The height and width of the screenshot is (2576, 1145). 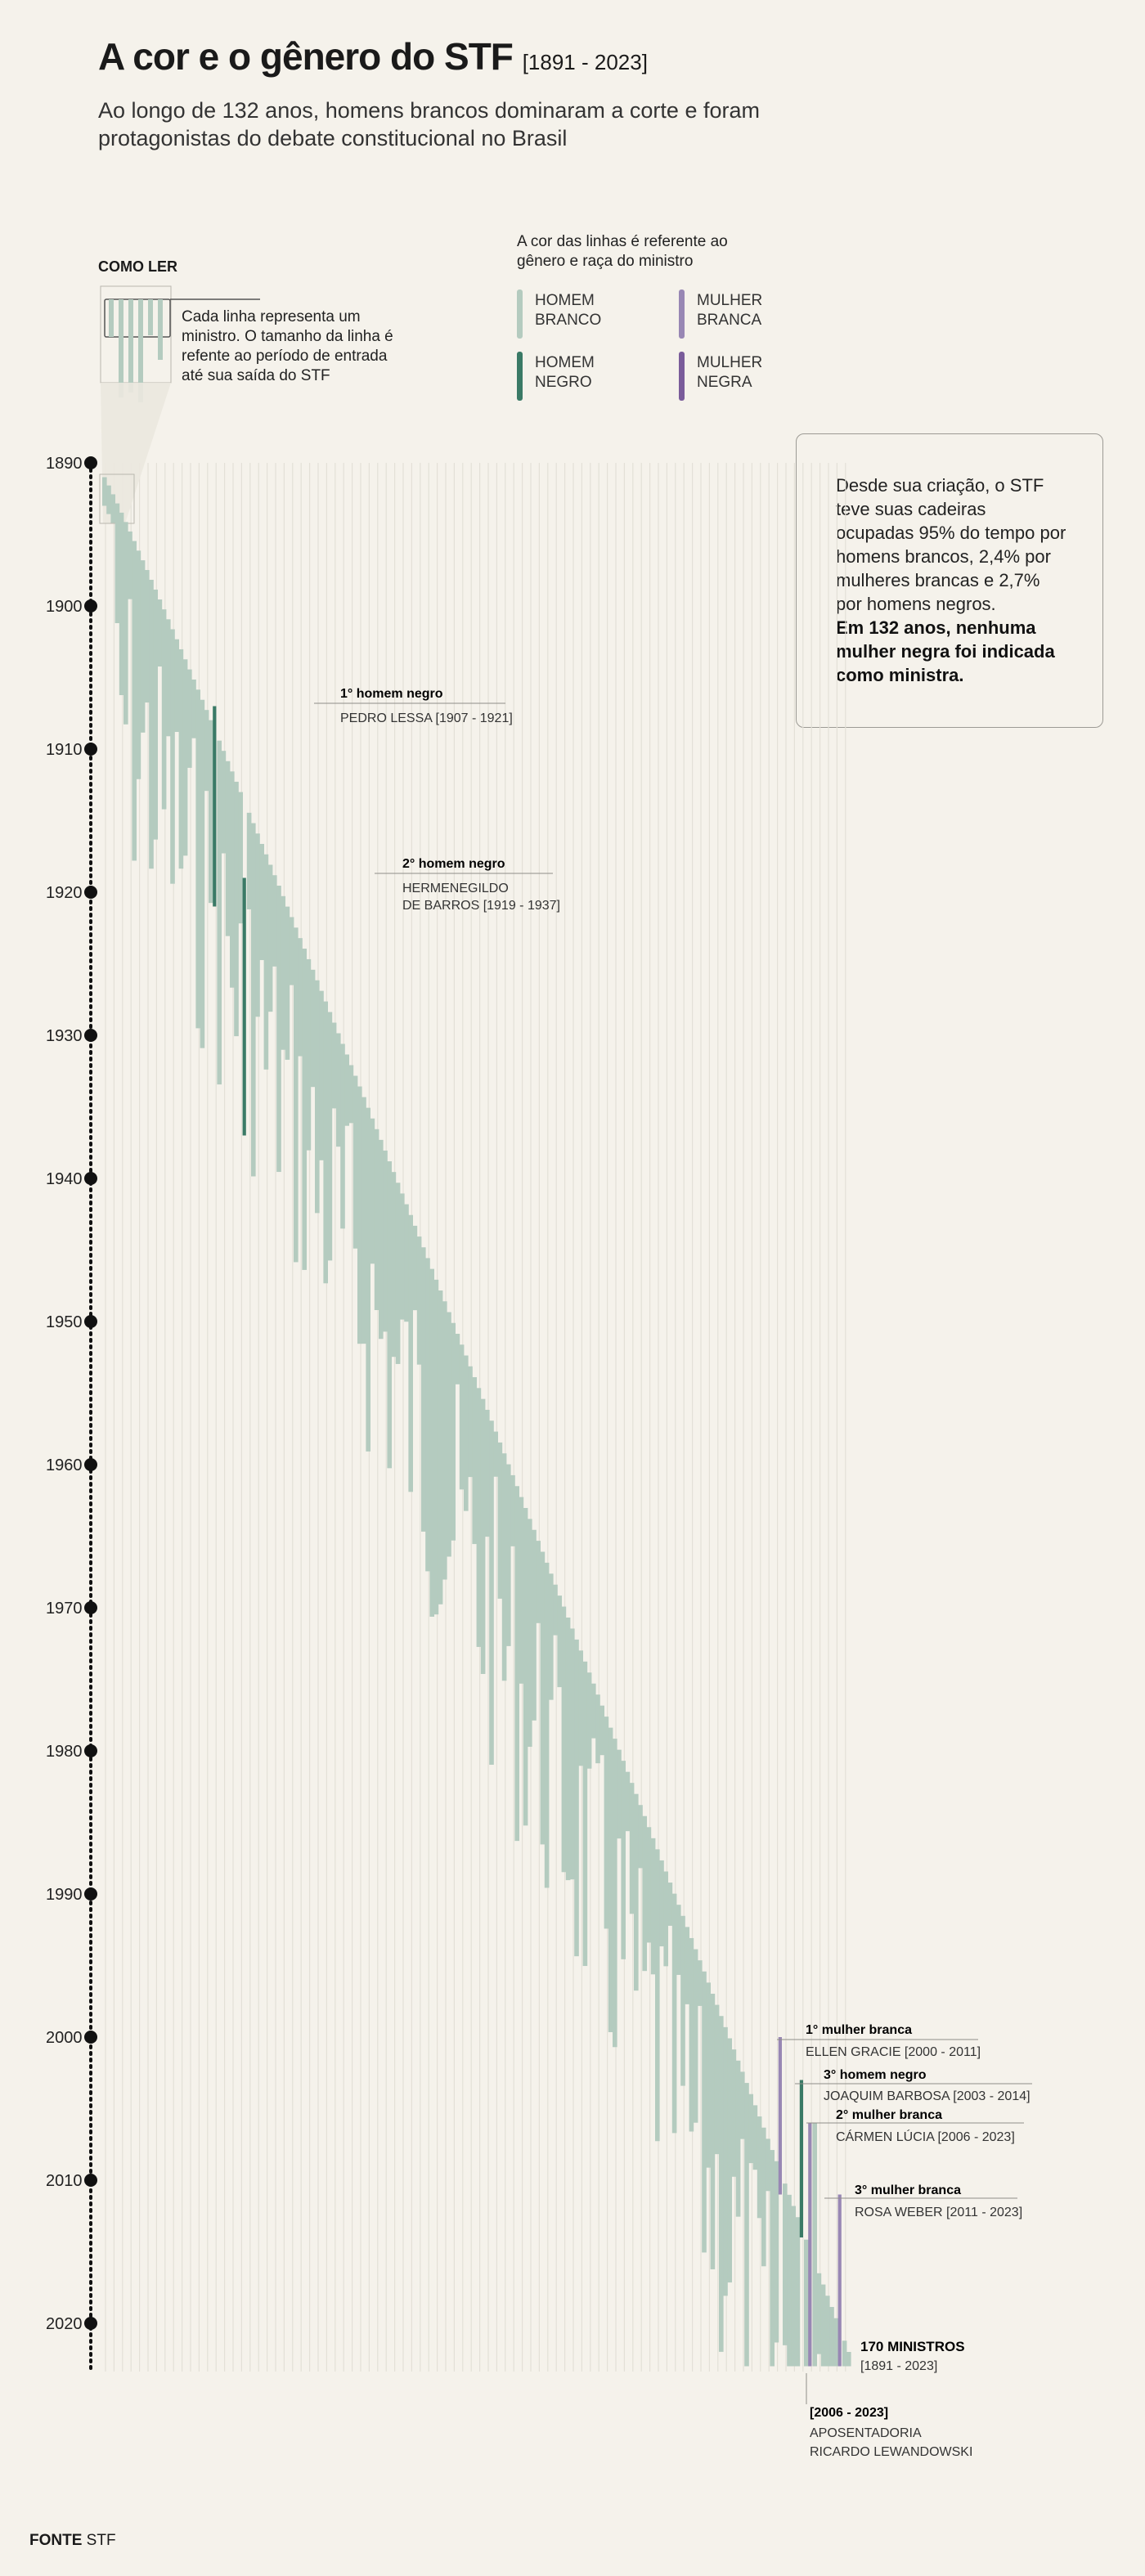 I want to click on how-to-zoom-wedge, so click(x=136, y=453).